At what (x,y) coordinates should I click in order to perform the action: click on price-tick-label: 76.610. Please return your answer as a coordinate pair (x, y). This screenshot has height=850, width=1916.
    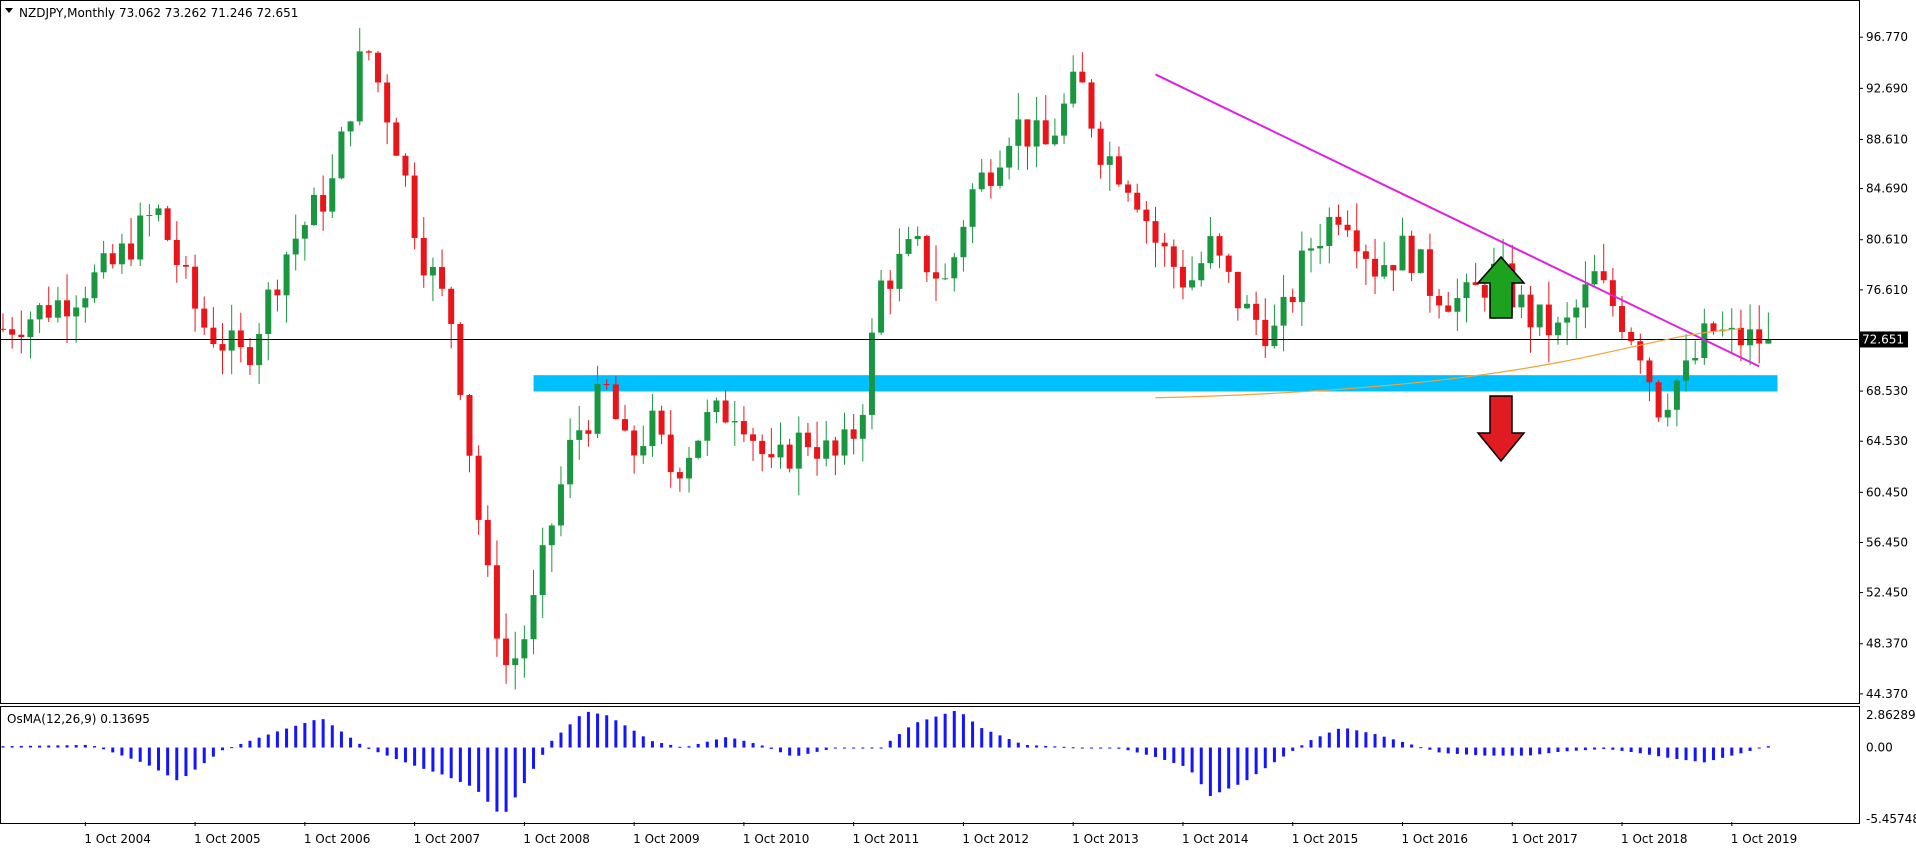
    Looking at the image, I should click on (1887, 290).